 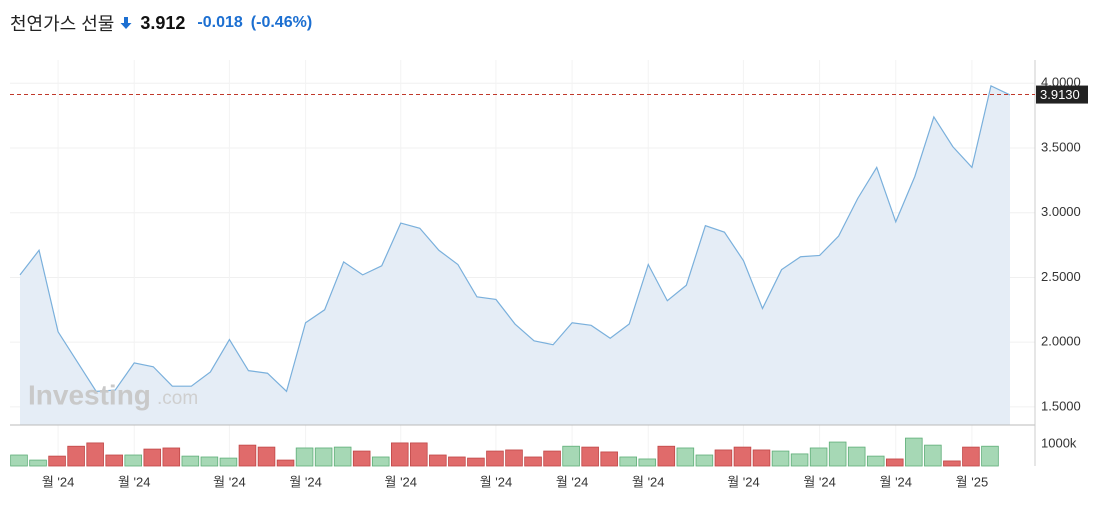 What do you see at coordinates (1061, 276) in the screenshot?
I see `y-tick-label: 2.5000` at bounding box center [1061, 276].